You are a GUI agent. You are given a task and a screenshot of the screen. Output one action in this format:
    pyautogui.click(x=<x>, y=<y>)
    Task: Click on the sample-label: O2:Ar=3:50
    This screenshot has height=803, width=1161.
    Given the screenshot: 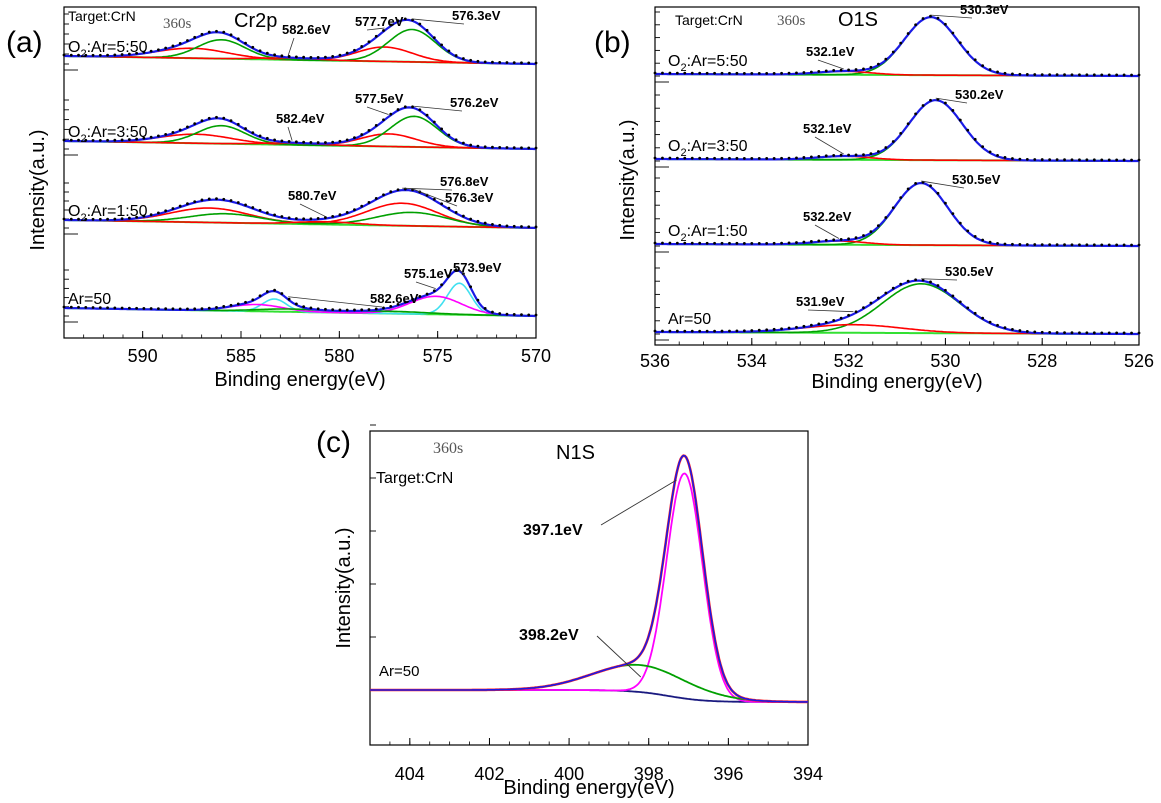 What is the action you would take?
    pyautogui.click(x=108, y=134)
    